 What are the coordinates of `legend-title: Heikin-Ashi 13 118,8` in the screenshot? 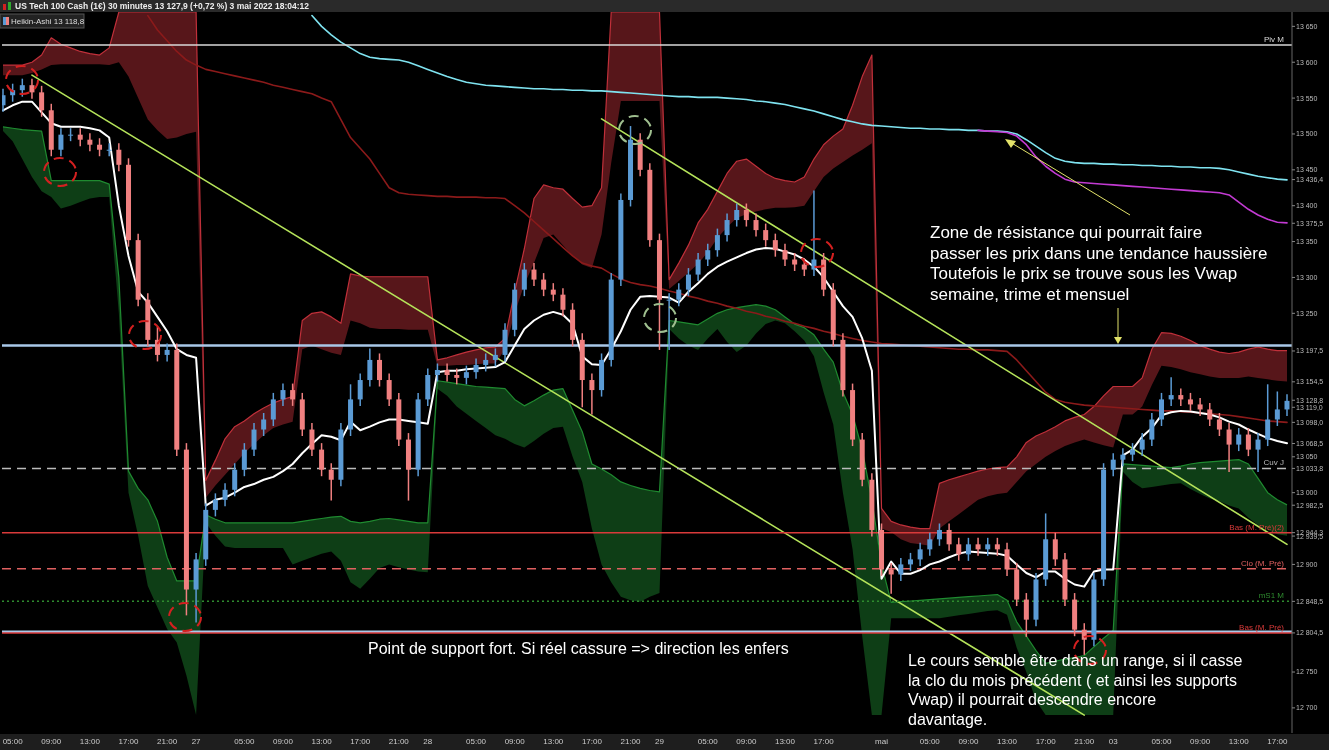 It's located at (48, 21).